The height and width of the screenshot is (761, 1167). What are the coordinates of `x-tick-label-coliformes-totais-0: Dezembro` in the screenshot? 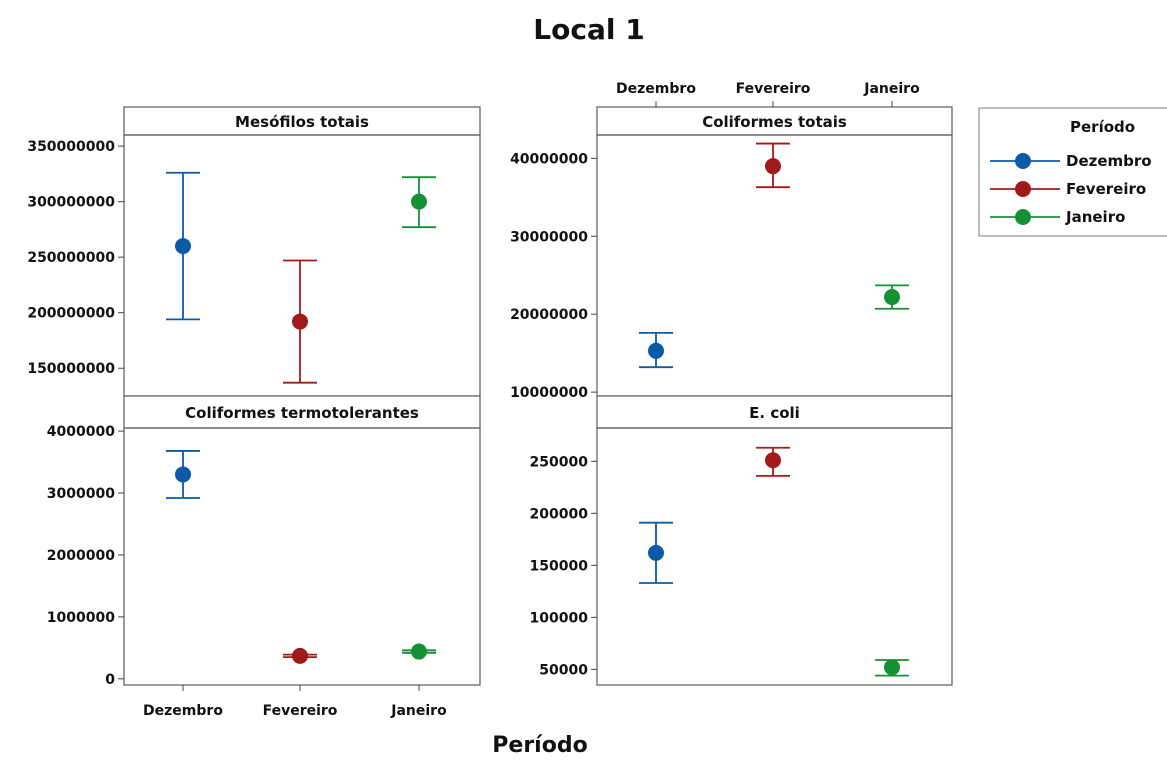 It's located at (656, 89).